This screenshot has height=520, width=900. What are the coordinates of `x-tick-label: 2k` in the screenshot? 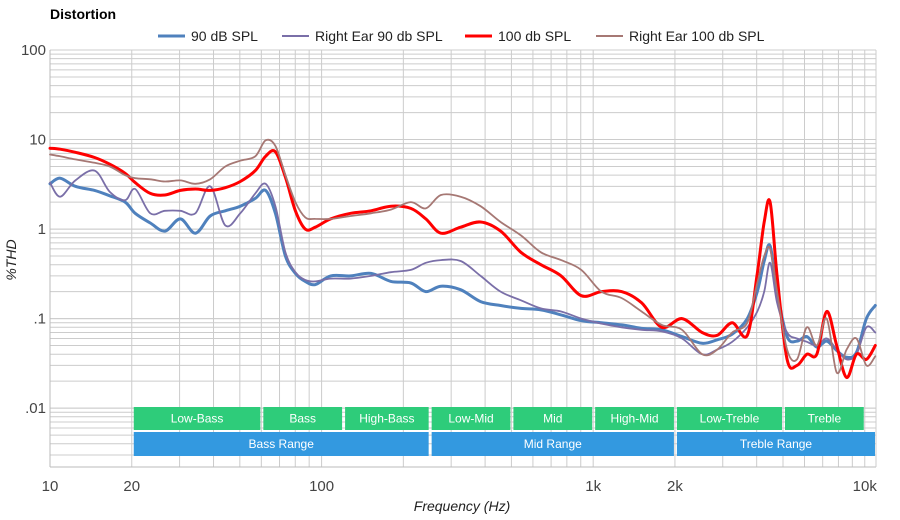 It's located at (675, 486).